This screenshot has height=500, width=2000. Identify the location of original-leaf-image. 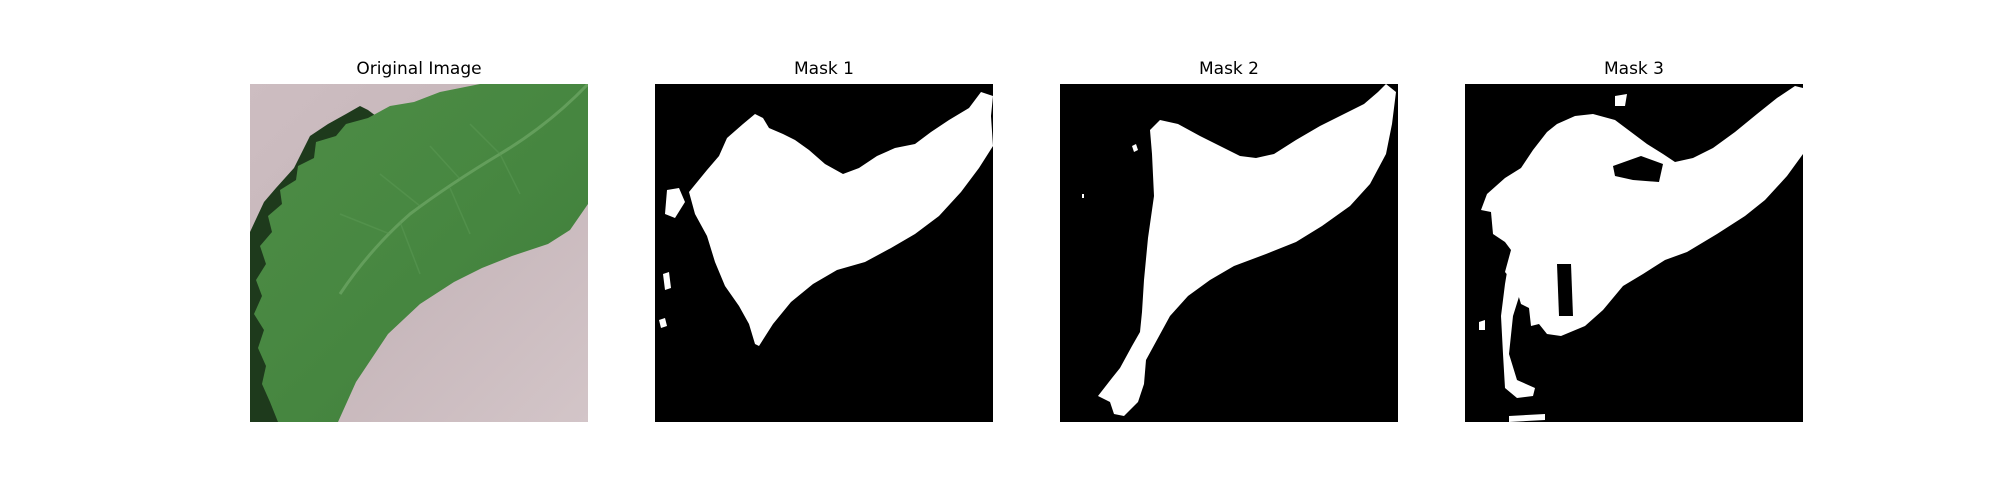
(419, 253).